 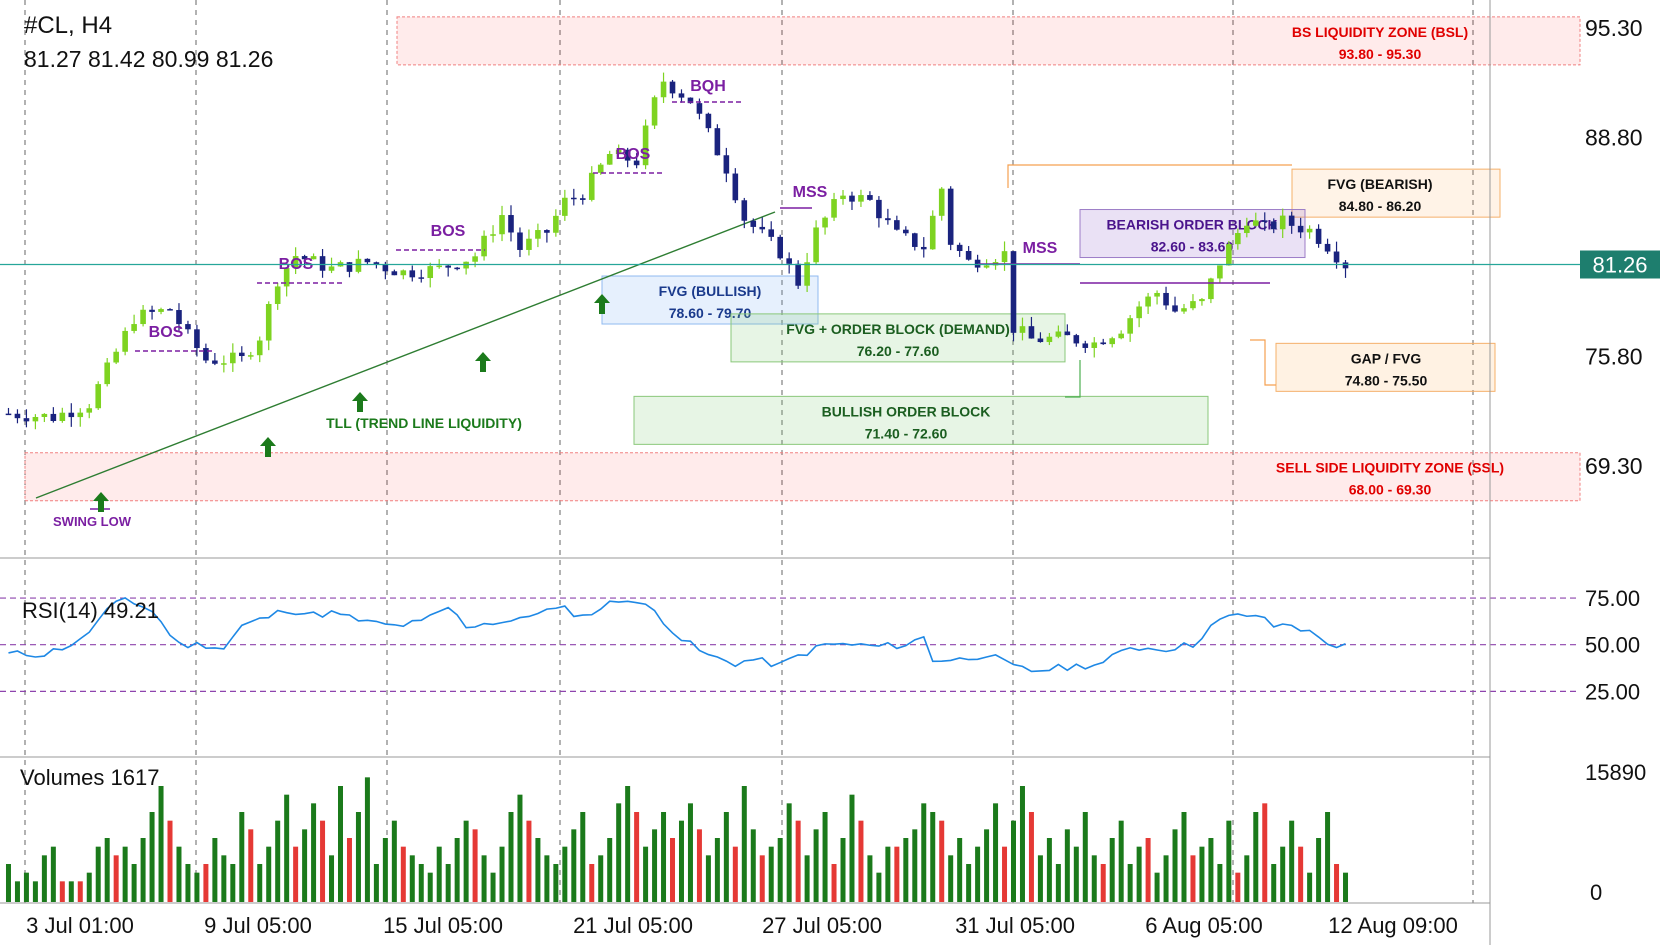 I want to click on rsi-tick-label: 75.00, so click(x=1612, y=598).